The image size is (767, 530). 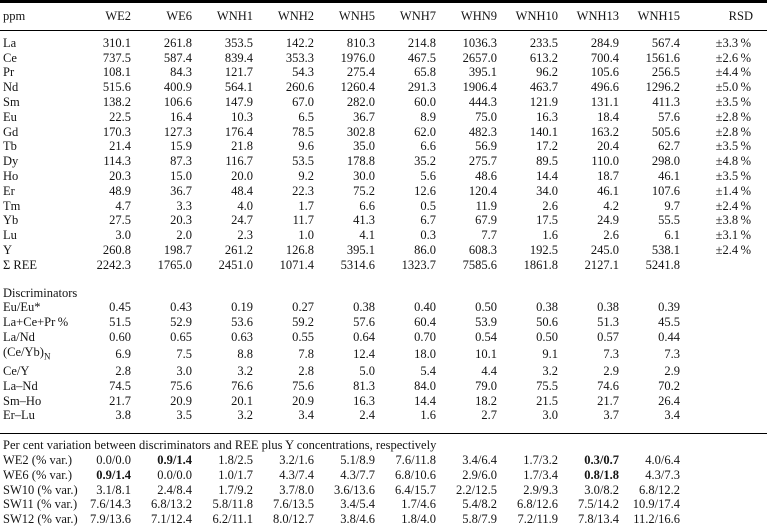 I want to click on value-cell: 17.2, so click(x=547, y=146).